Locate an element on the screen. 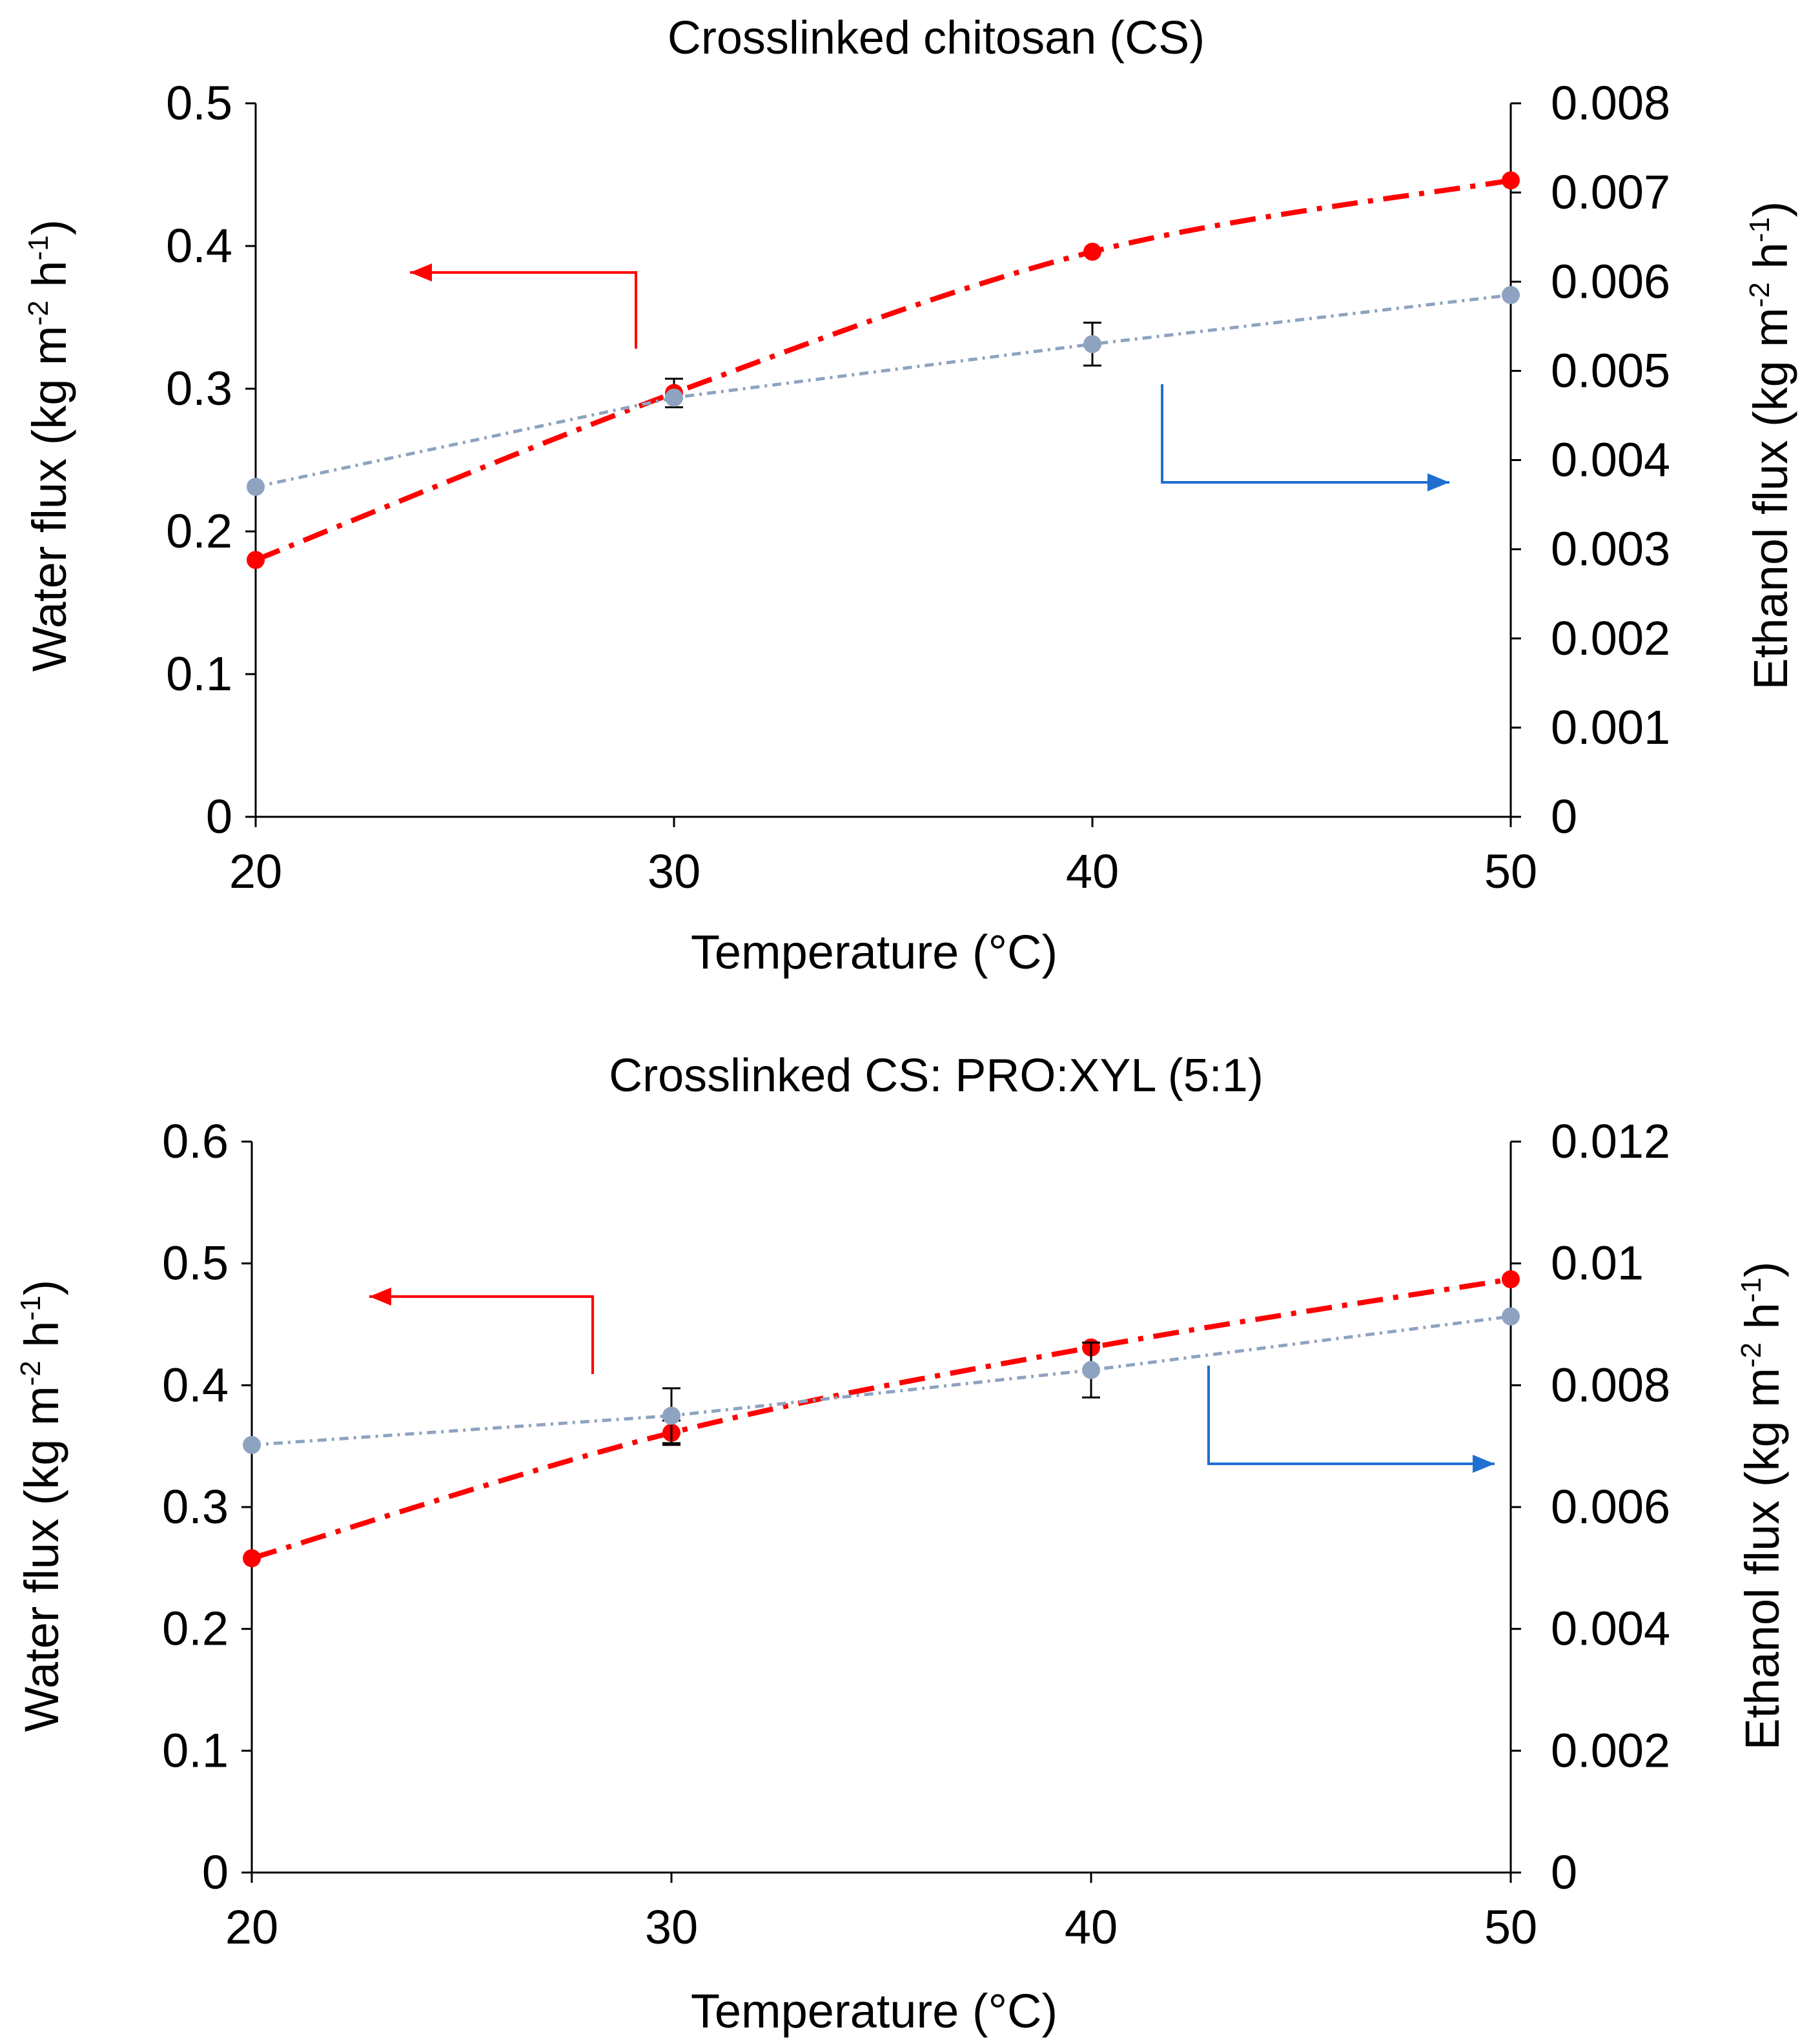  y-tick-label-right: 0.005 is located at coordinates (1610, 370).